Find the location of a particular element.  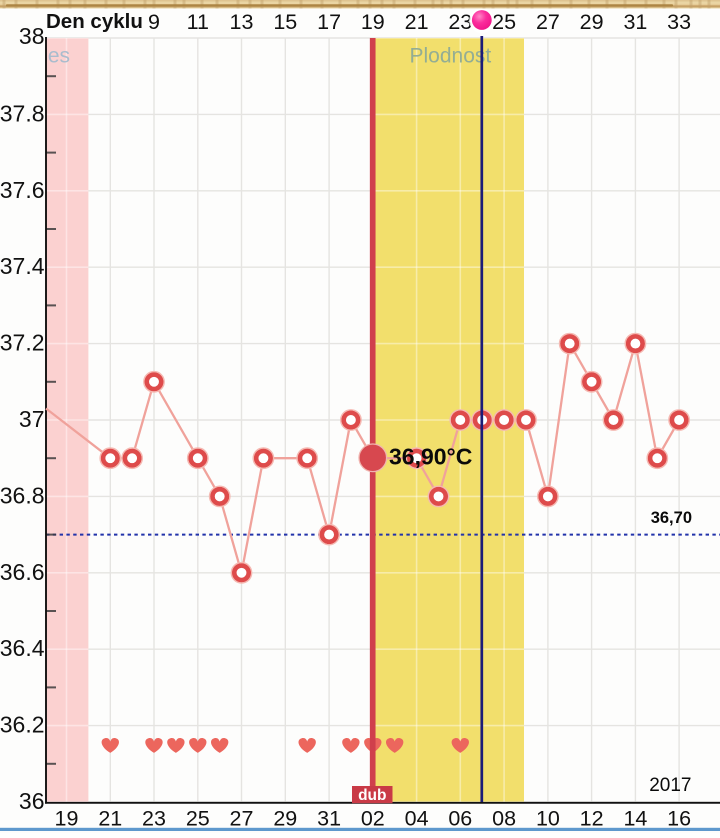

svg-text: 11 is located at coordinates (198, 22).